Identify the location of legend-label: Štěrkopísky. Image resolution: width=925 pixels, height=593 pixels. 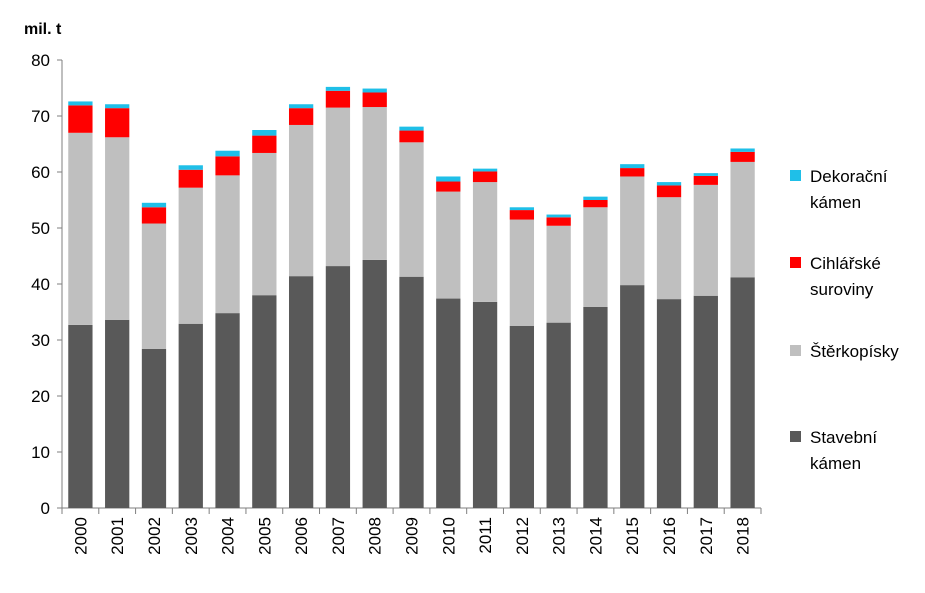
(854, 352).